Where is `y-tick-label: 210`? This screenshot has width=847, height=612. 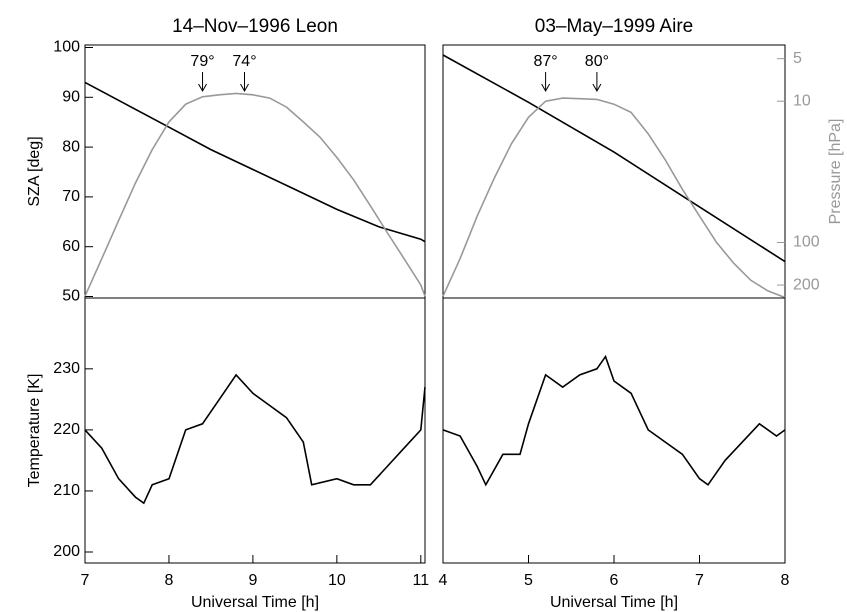 y-tick-label: 210 is located at coordinates (66, 490).